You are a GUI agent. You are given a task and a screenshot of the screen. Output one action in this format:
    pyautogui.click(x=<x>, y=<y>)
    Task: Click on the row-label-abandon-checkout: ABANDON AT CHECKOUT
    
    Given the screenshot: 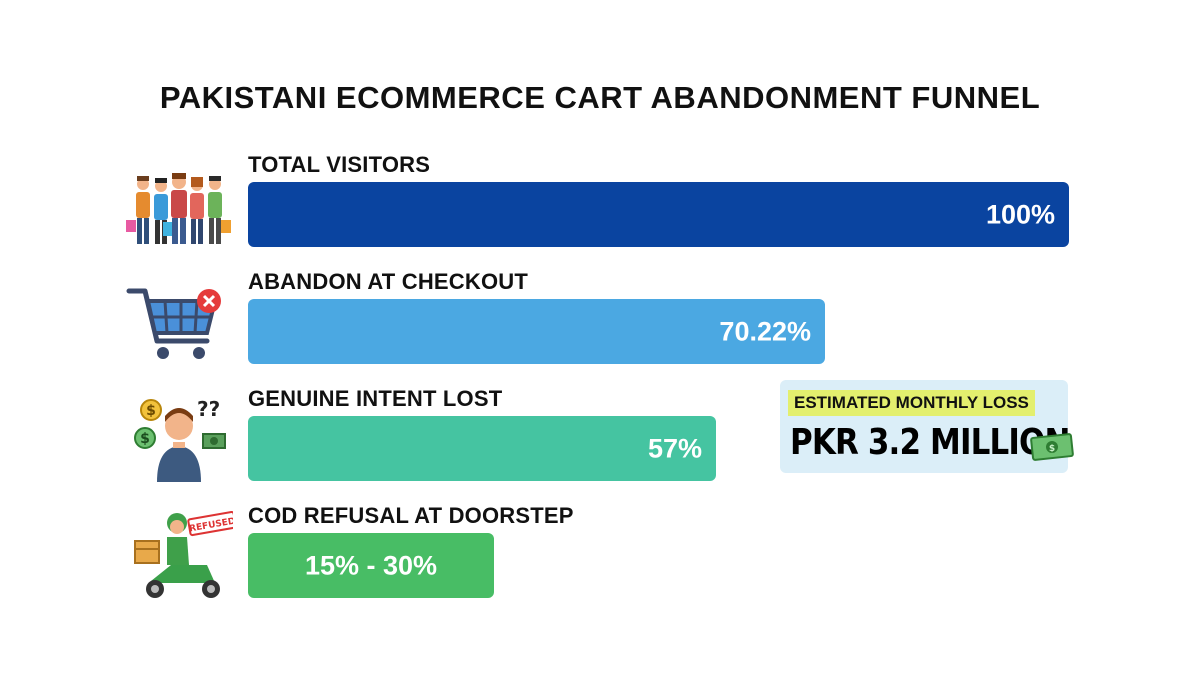 What is the action you would take?
    pyautogui.click(x=388, y=281)
    